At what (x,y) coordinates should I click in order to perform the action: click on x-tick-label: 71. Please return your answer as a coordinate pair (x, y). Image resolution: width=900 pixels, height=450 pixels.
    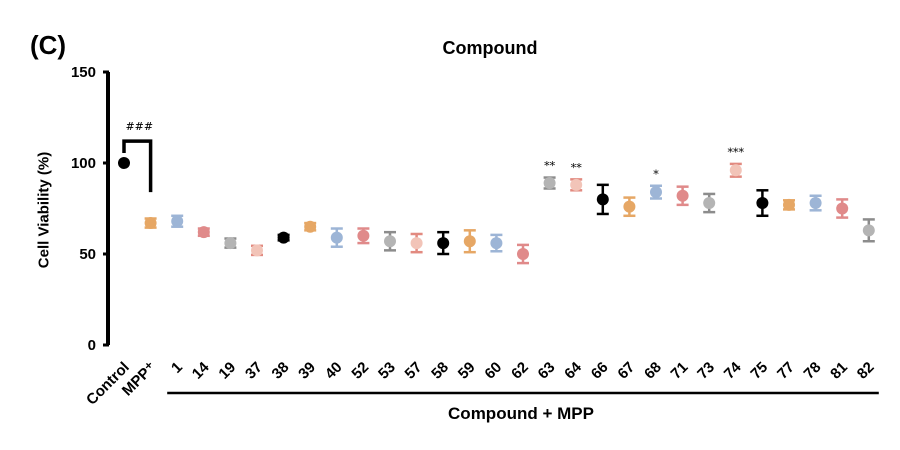
    Looking at the image, I should click on (680, 371).